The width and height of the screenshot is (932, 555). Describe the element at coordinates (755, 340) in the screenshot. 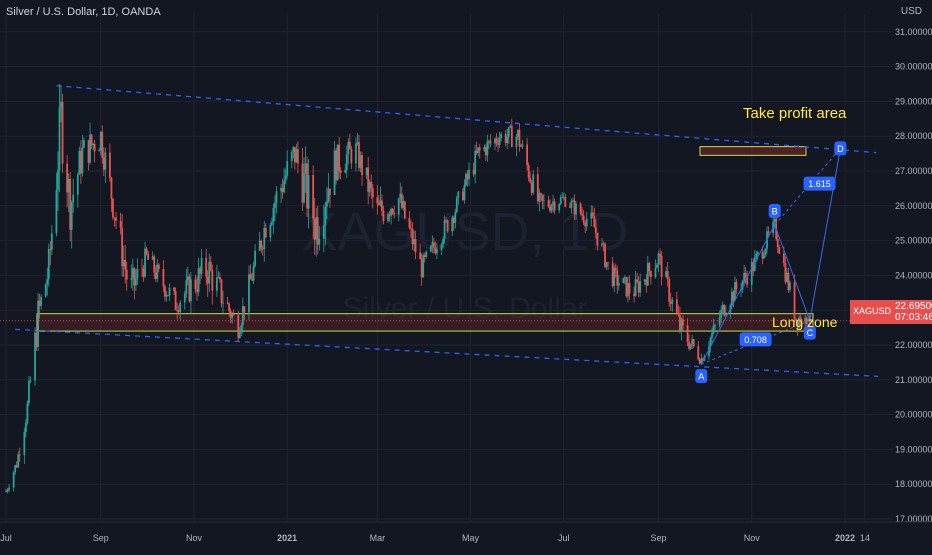

I see `ratio-label-ac: 0.708` at that location.